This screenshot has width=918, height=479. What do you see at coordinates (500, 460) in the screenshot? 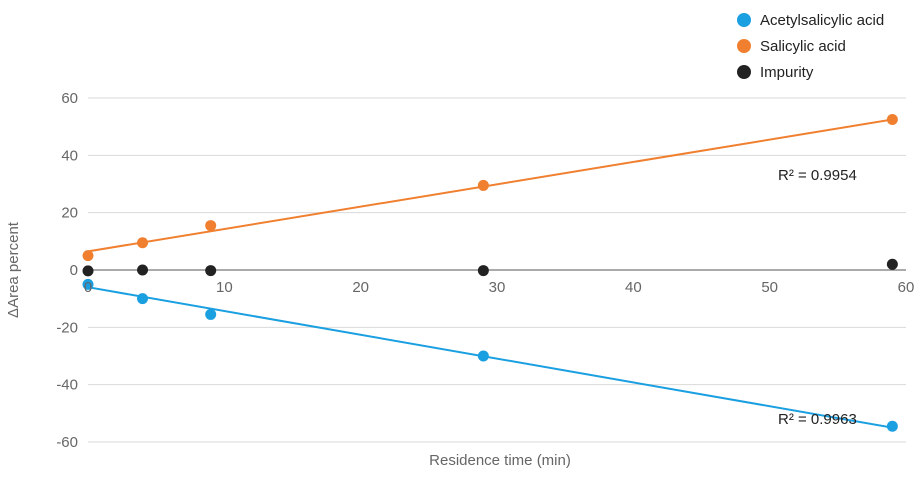
I see `x-axis-label: Residence time (min)` at bounding box center [500, 460].